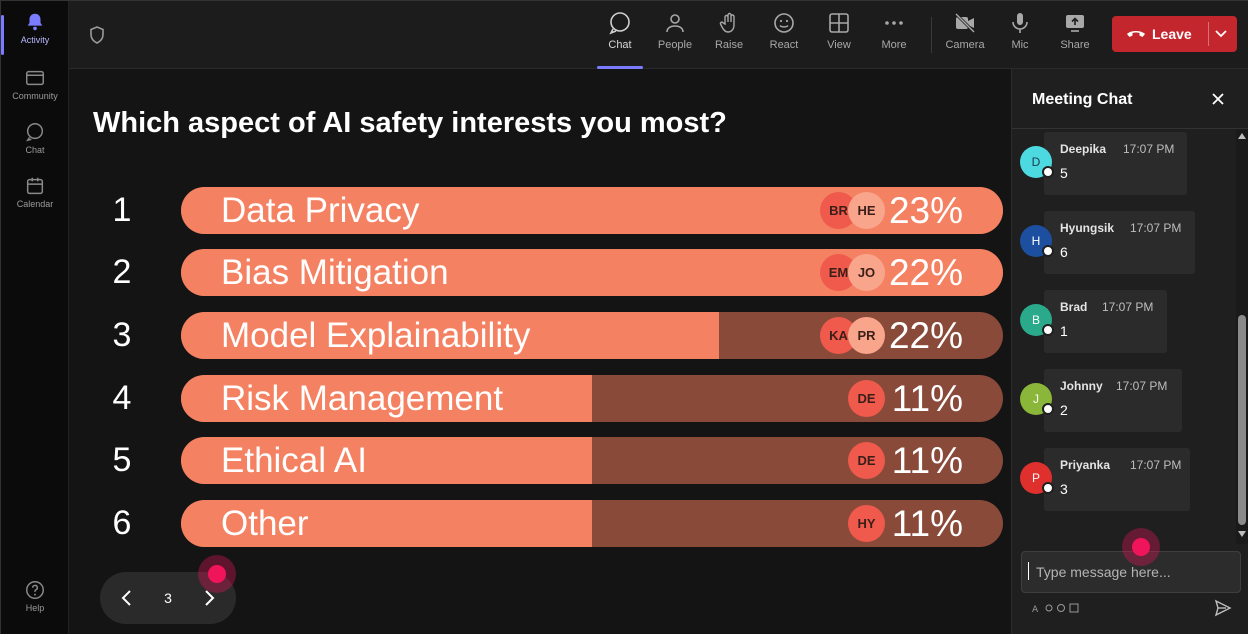 Image resolution: width=1248 pixels, height=634 pixels. What do you see at coordinates (1082, 99) in the screenshot?
I see `chat-title: Meeting Chat` at bounding box center [1082, 99].